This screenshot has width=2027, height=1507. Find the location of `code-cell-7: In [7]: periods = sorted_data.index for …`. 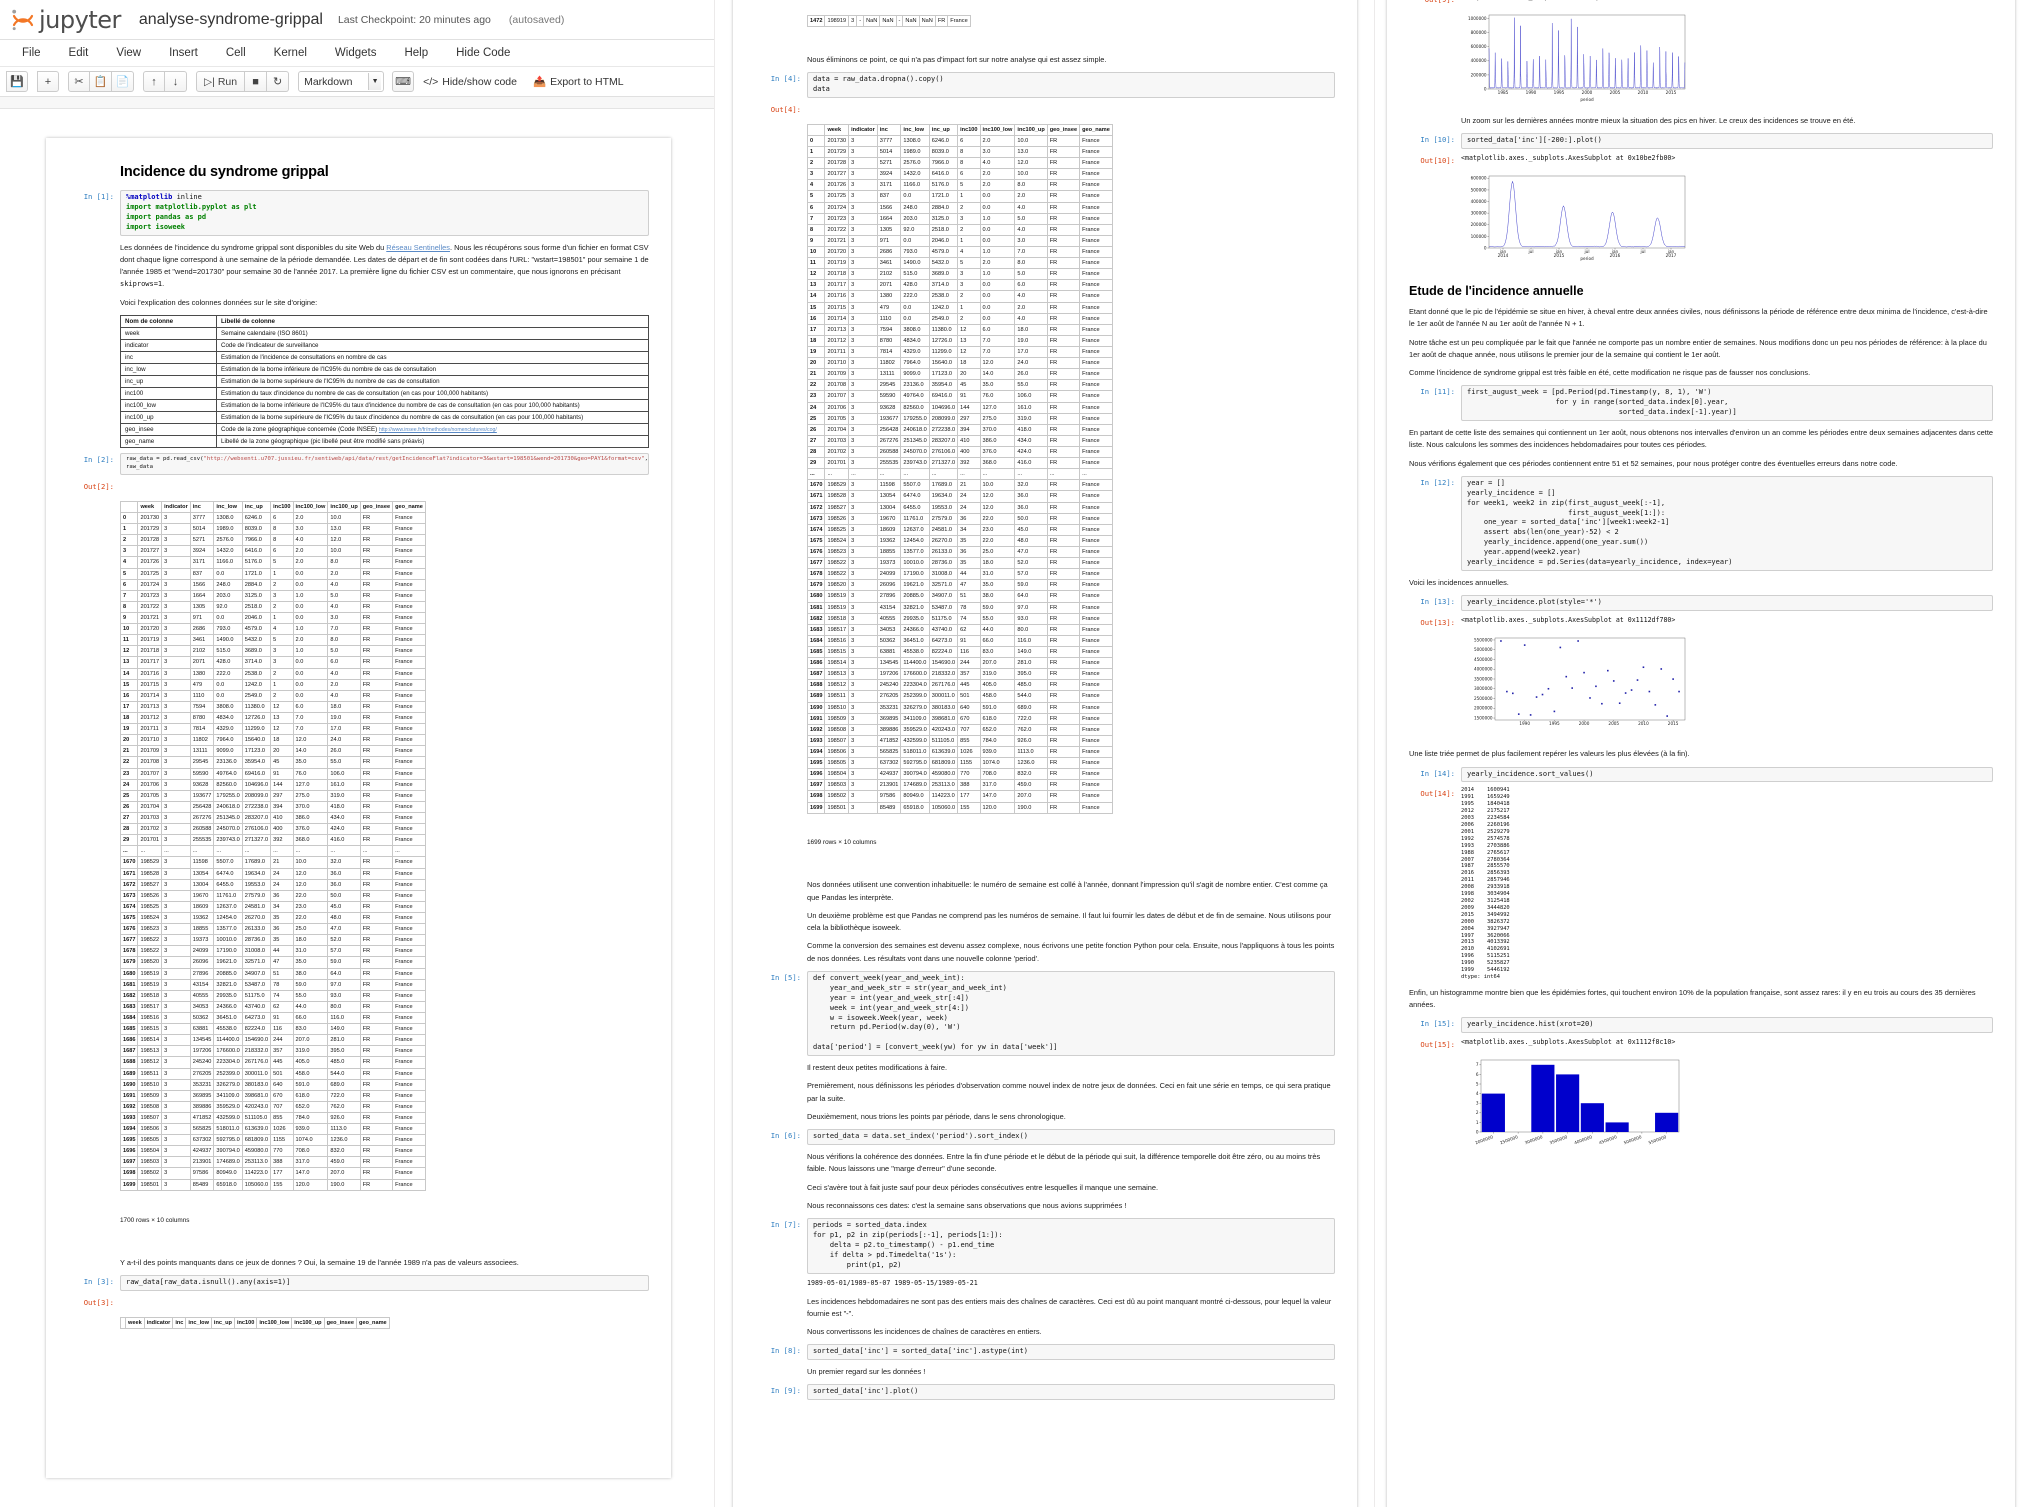

code-cell-7: In [7]: periods = sorted_data.index for … is located at coordinates (1045, 1245).